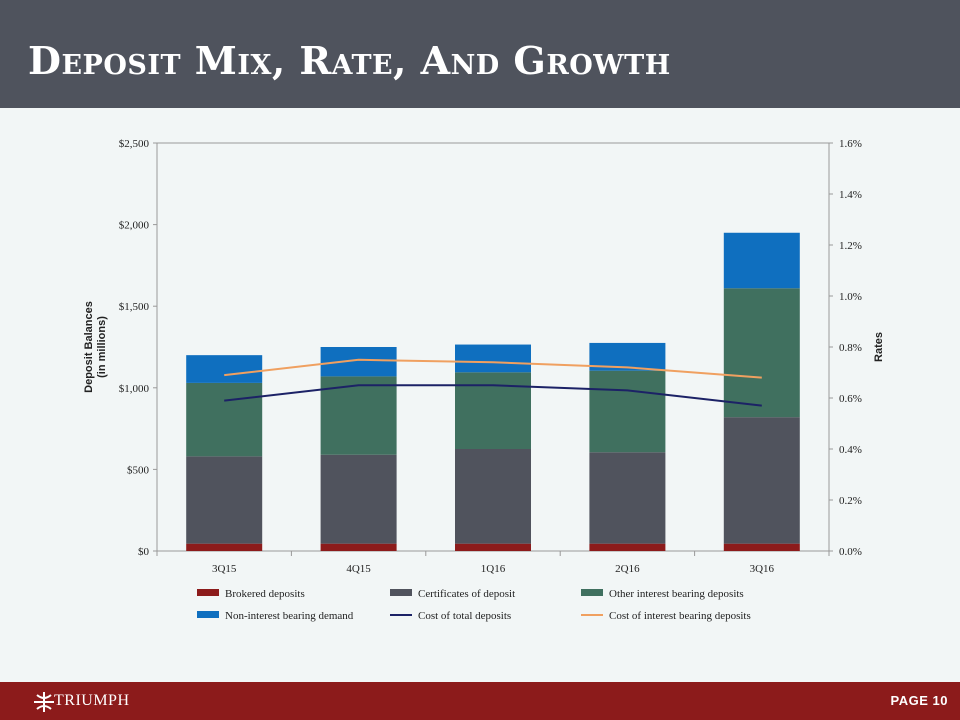 This screenshot has height=720, width=960. What do you see at coordinates (676, 594) in the screenshot?
I see `legend-label: Other interest bearing deposits` at bounding box center [676, 594].